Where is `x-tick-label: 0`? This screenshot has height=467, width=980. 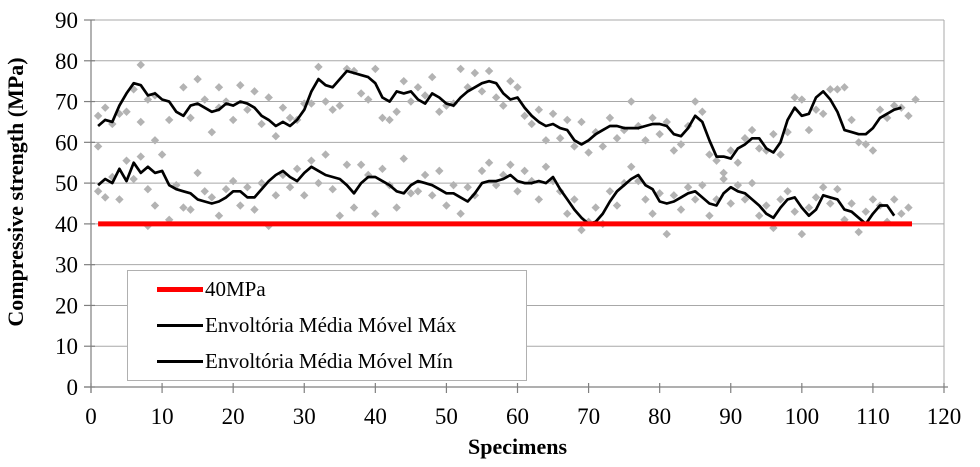 x-tick-label: 0 is located at coordinates (91, 416).